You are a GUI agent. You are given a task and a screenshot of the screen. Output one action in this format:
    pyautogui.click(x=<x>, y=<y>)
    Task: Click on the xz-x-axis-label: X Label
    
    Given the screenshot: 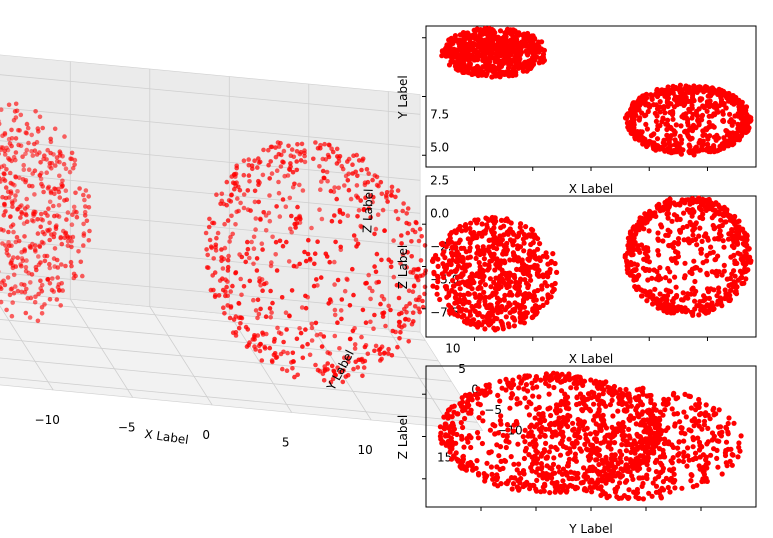 What is the action you would take?
    pyautogui.click(x=591, y=359)
    